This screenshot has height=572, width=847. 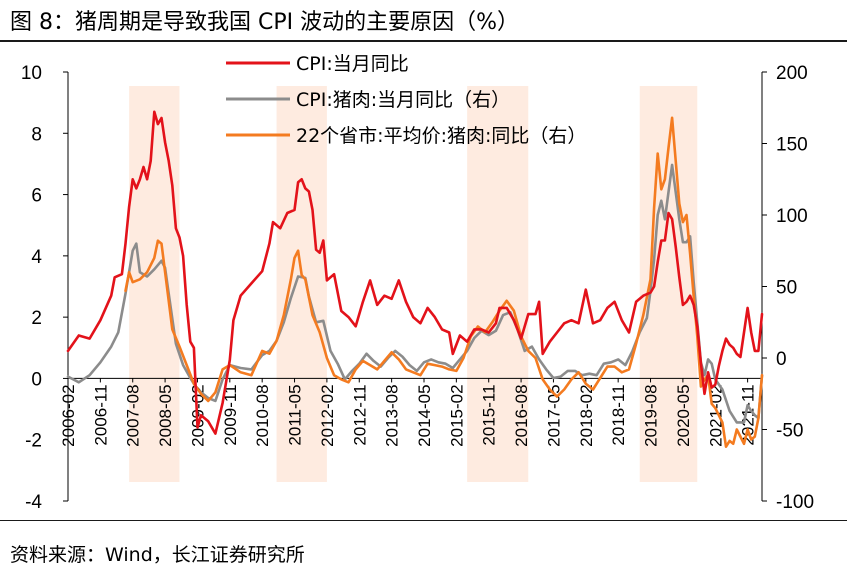 I want to click on x-tick-label: 2006-02, so click(x=68, y=415).